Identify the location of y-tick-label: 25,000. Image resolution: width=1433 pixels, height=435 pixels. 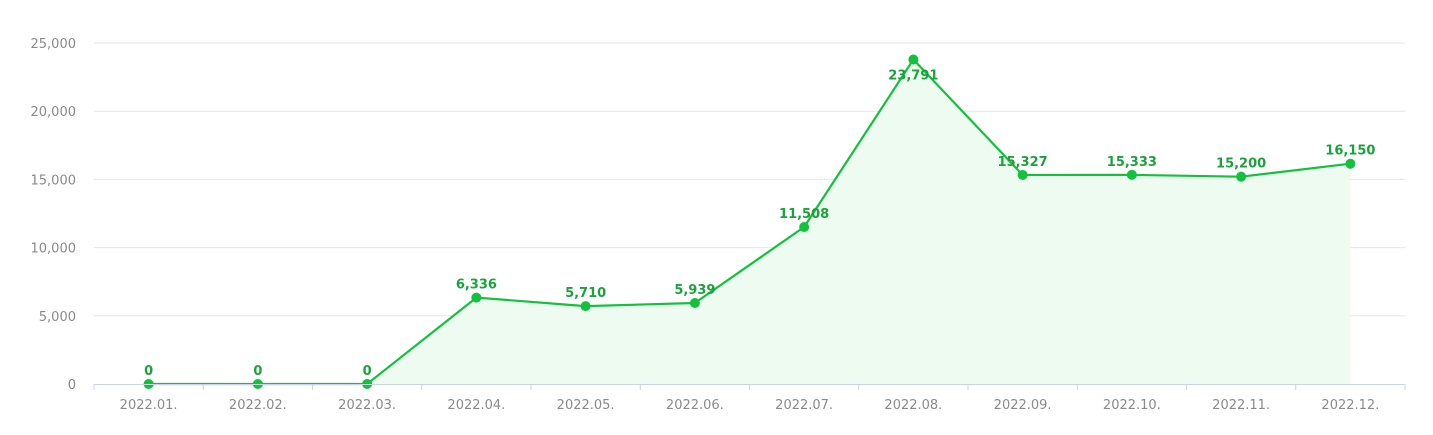
(54, 44).